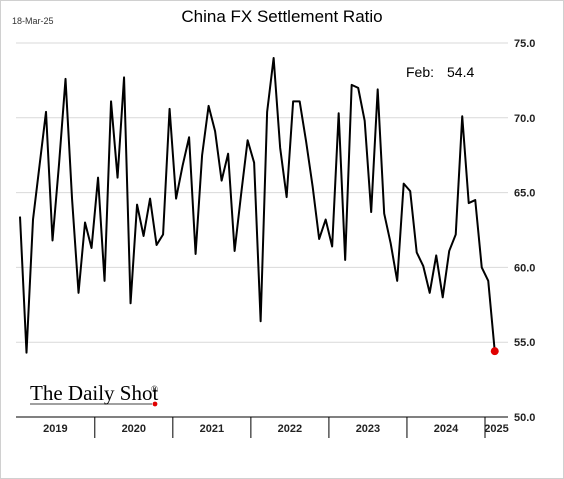 This screenshot has width=564, height=479. Describe the element at coordinates (281, 16) in the screenshot. I see `chart-title: China FX Settlement Ratio` at that location.